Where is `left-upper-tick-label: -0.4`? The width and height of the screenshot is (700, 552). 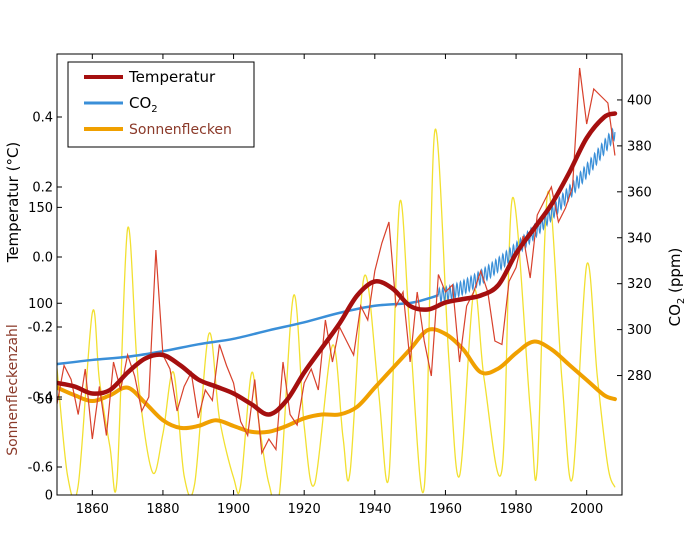 left-upper-tick-label: -0.4 is located at coordinates (40, 398).